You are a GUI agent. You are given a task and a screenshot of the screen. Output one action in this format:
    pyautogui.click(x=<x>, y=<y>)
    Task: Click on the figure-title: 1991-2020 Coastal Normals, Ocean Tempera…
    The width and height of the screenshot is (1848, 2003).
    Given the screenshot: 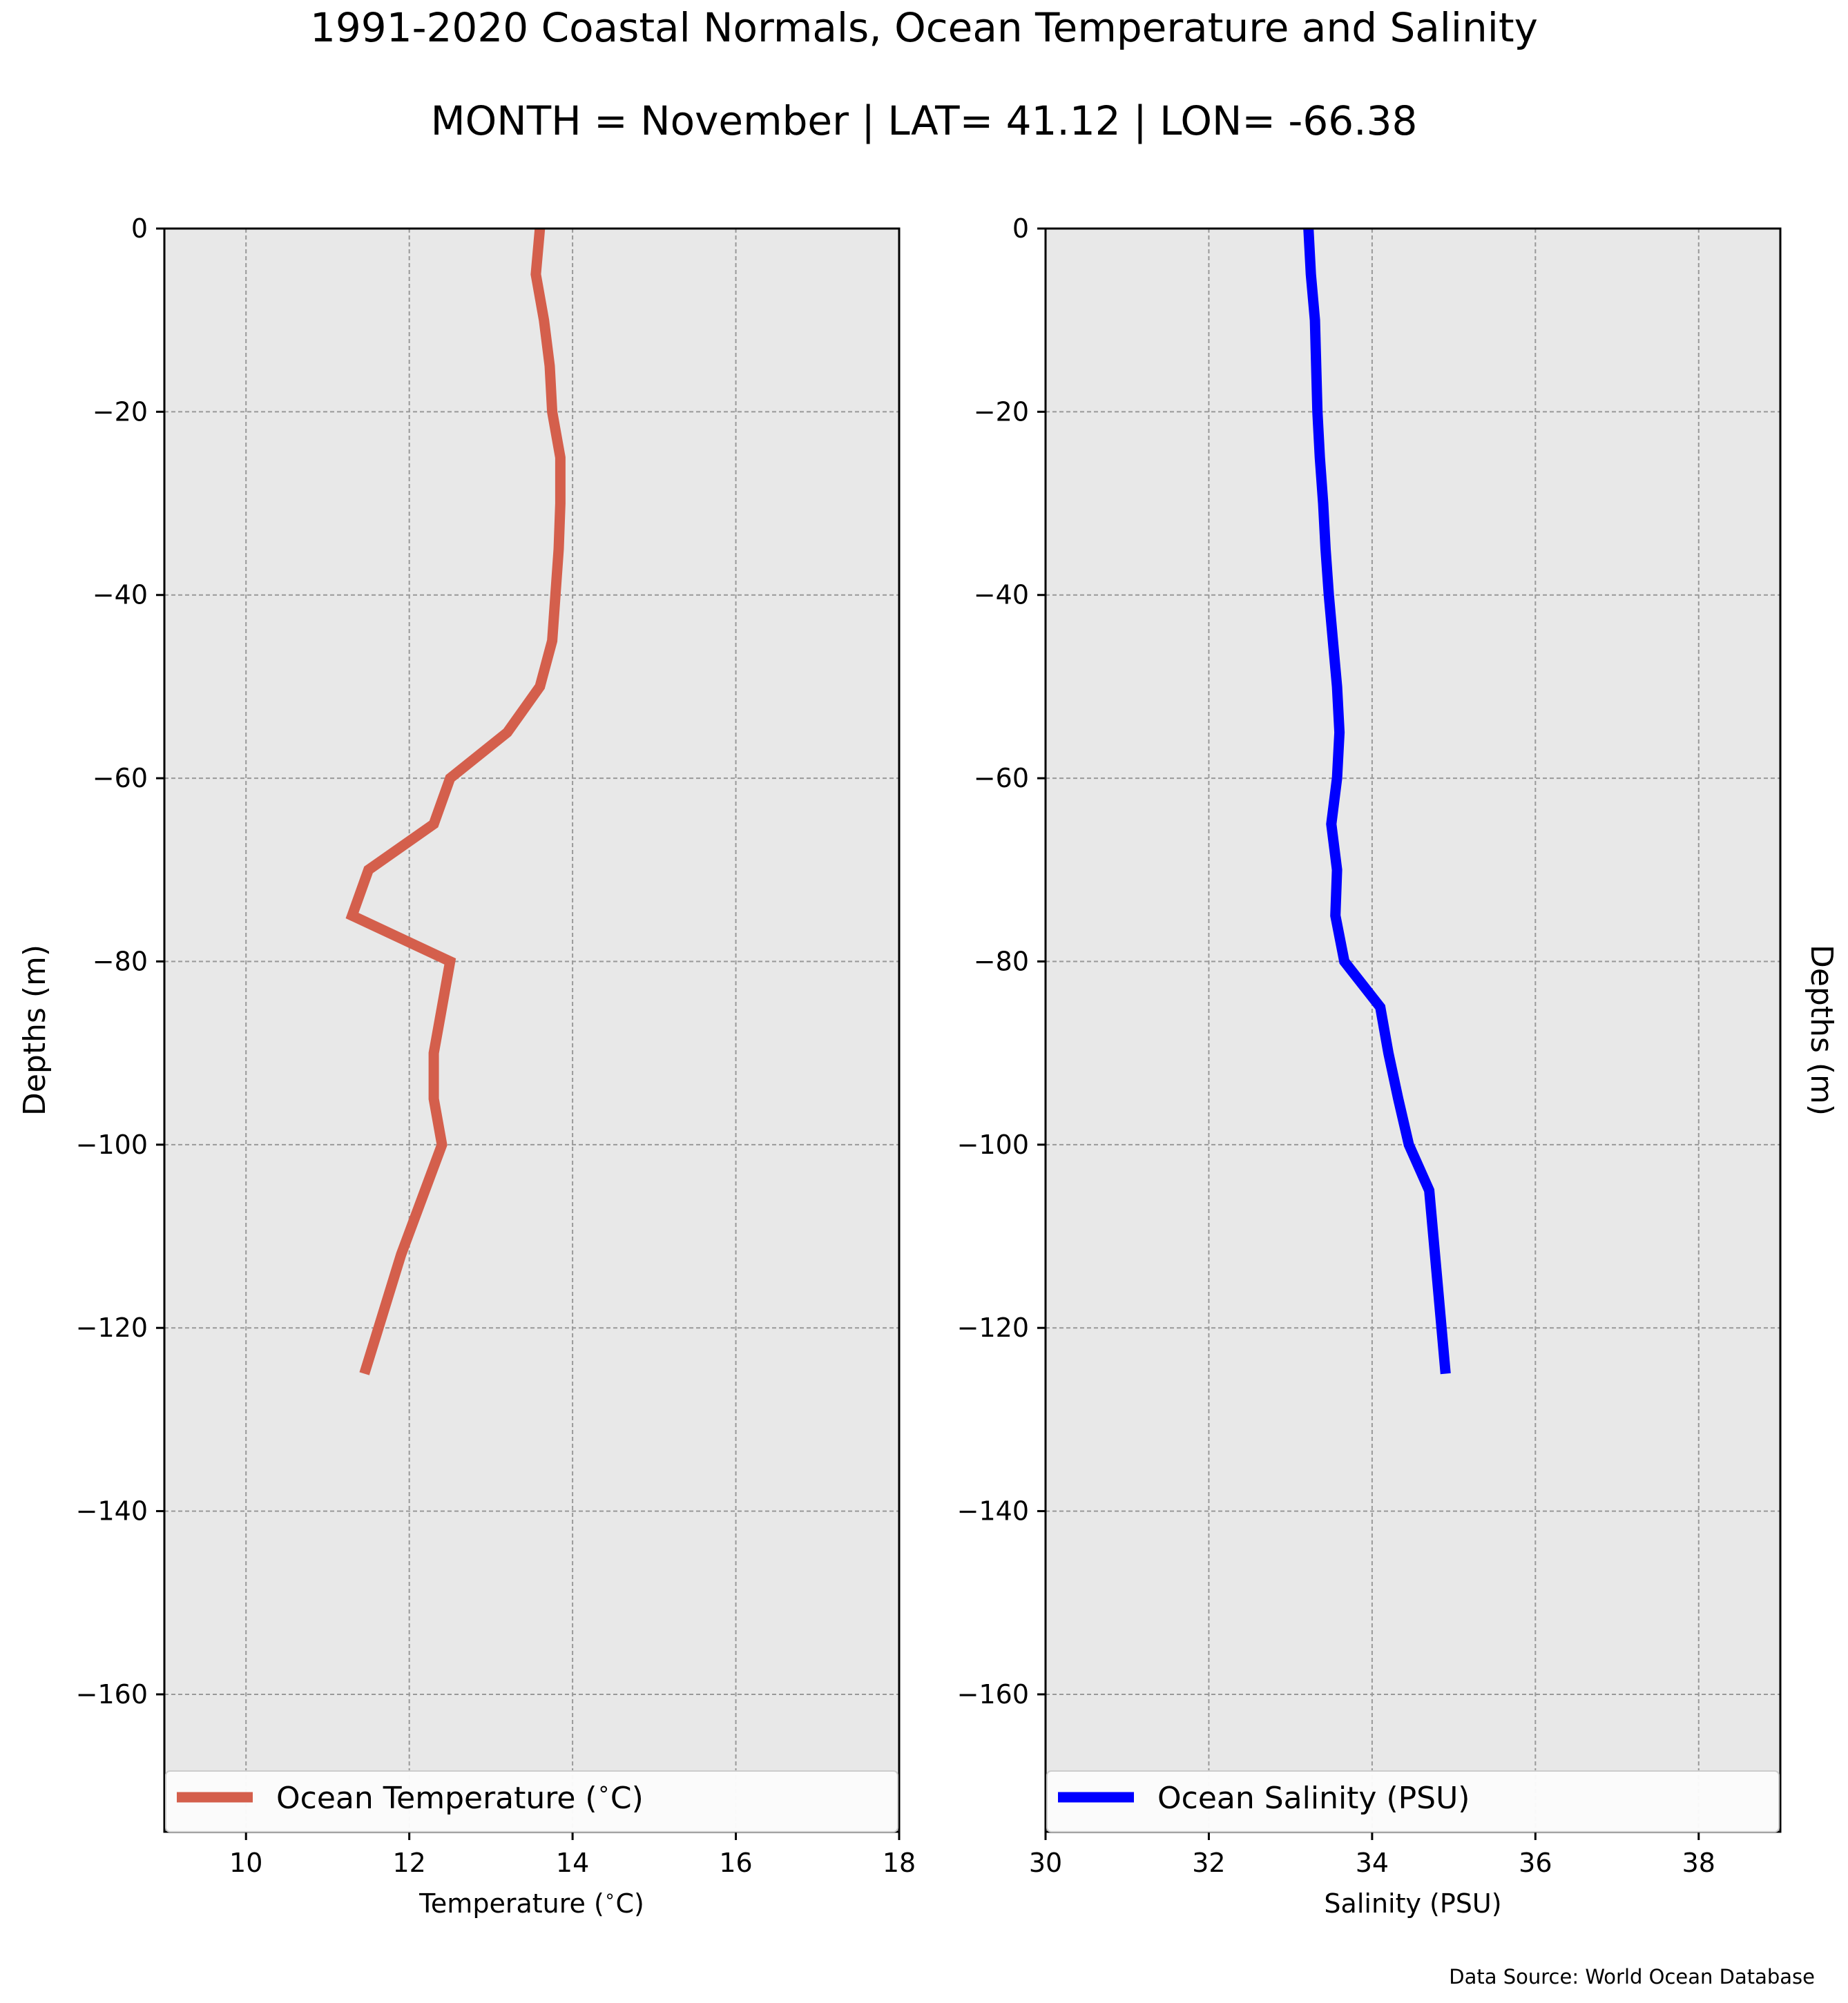 What is the action you would take?
    pyautogui.click(x=924, y=27)
    